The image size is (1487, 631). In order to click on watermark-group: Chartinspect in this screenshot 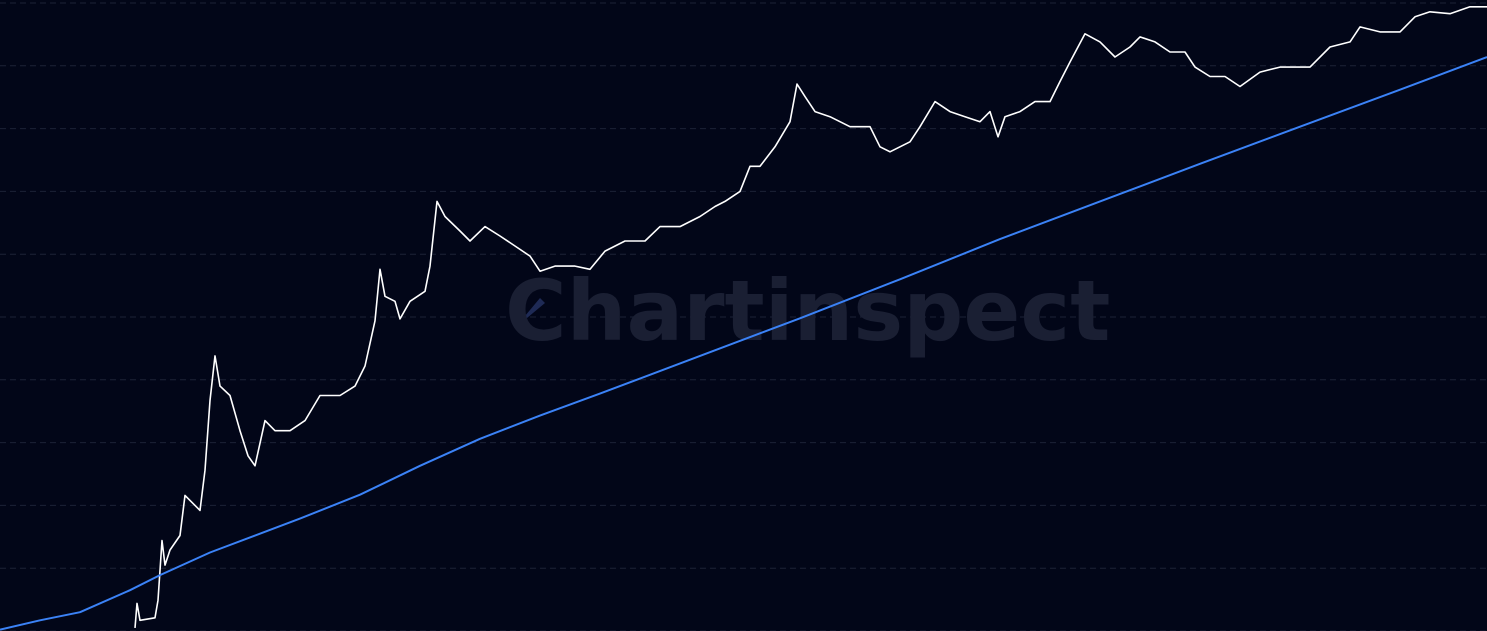, I will do `click(807, 311)`.